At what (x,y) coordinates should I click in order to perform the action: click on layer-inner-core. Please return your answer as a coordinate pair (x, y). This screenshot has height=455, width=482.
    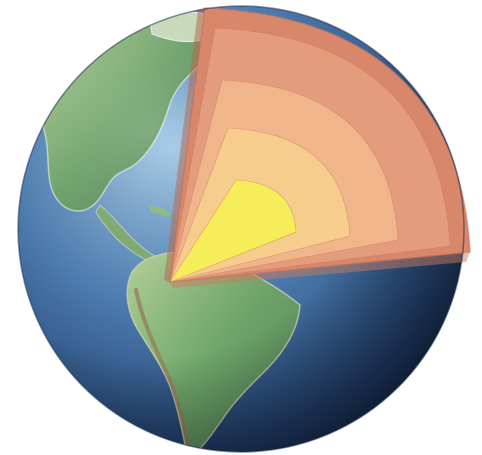
    Looking at the image, I should click on (233, 231).